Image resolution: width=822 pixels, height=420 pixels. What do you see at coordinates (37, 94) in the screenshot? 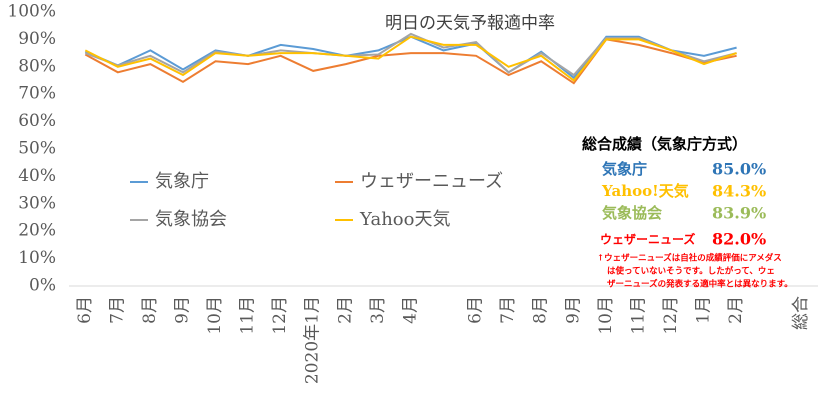
I see `y-tick-label: 70%` at bounding box center [37, 94].